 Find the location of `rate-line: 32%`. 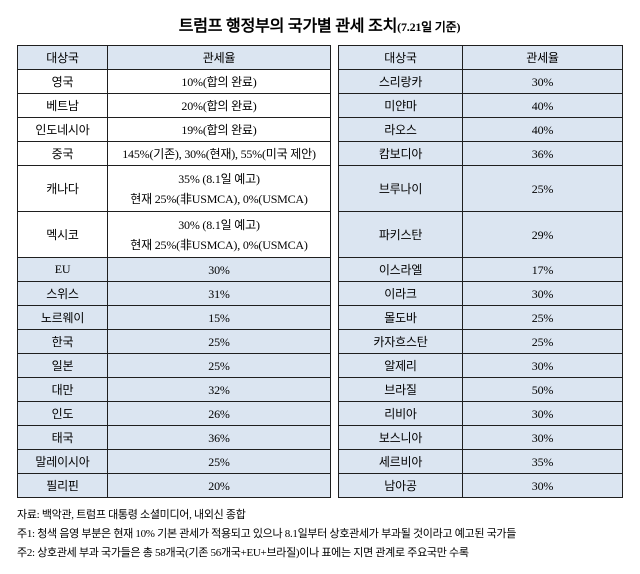

rate-line: 32% is located at coordinates (219, 389).